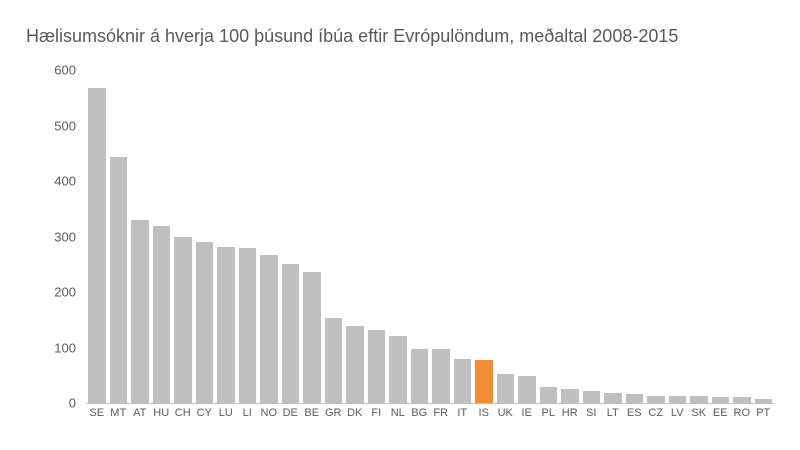 Image resolution: width=800 pixels, height=450 pixels. Describe the element at coordinates (505, 388) in the screenshot. I see `bar-uk` at that location.